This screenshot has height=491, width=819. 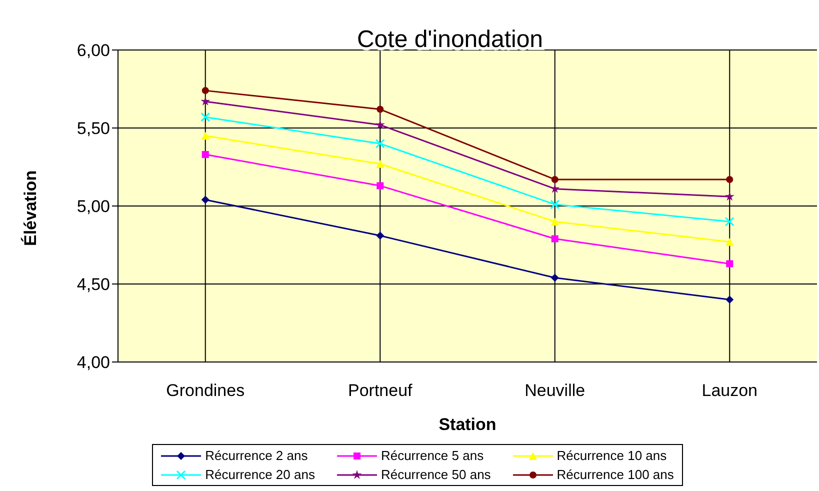 What do you see at coordinates (450, 39) in the screenshot?
I see `chart-title: Cote d'inondation` at bounding box center [450, 39].